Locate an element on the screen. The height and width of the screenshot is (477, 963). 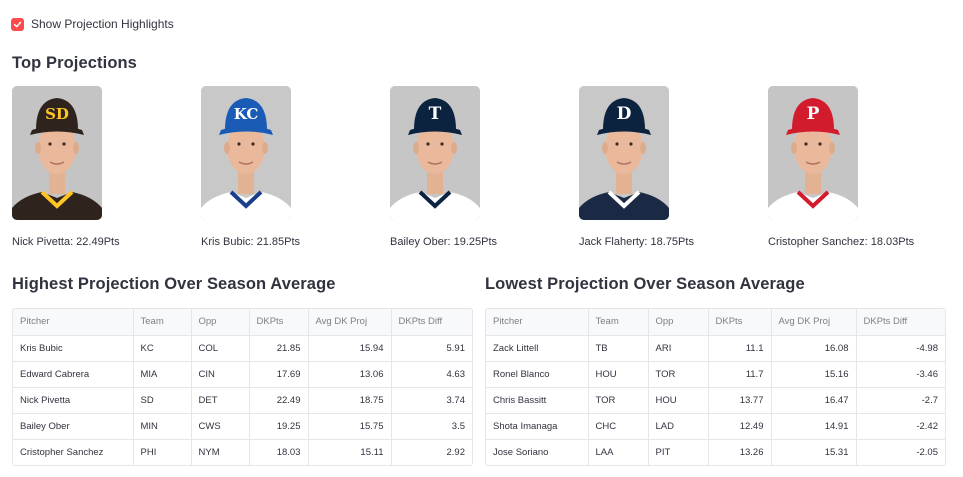
player-projection-caption: Kris Bubic: 21.85Pts is located at coordinates (251, 242).